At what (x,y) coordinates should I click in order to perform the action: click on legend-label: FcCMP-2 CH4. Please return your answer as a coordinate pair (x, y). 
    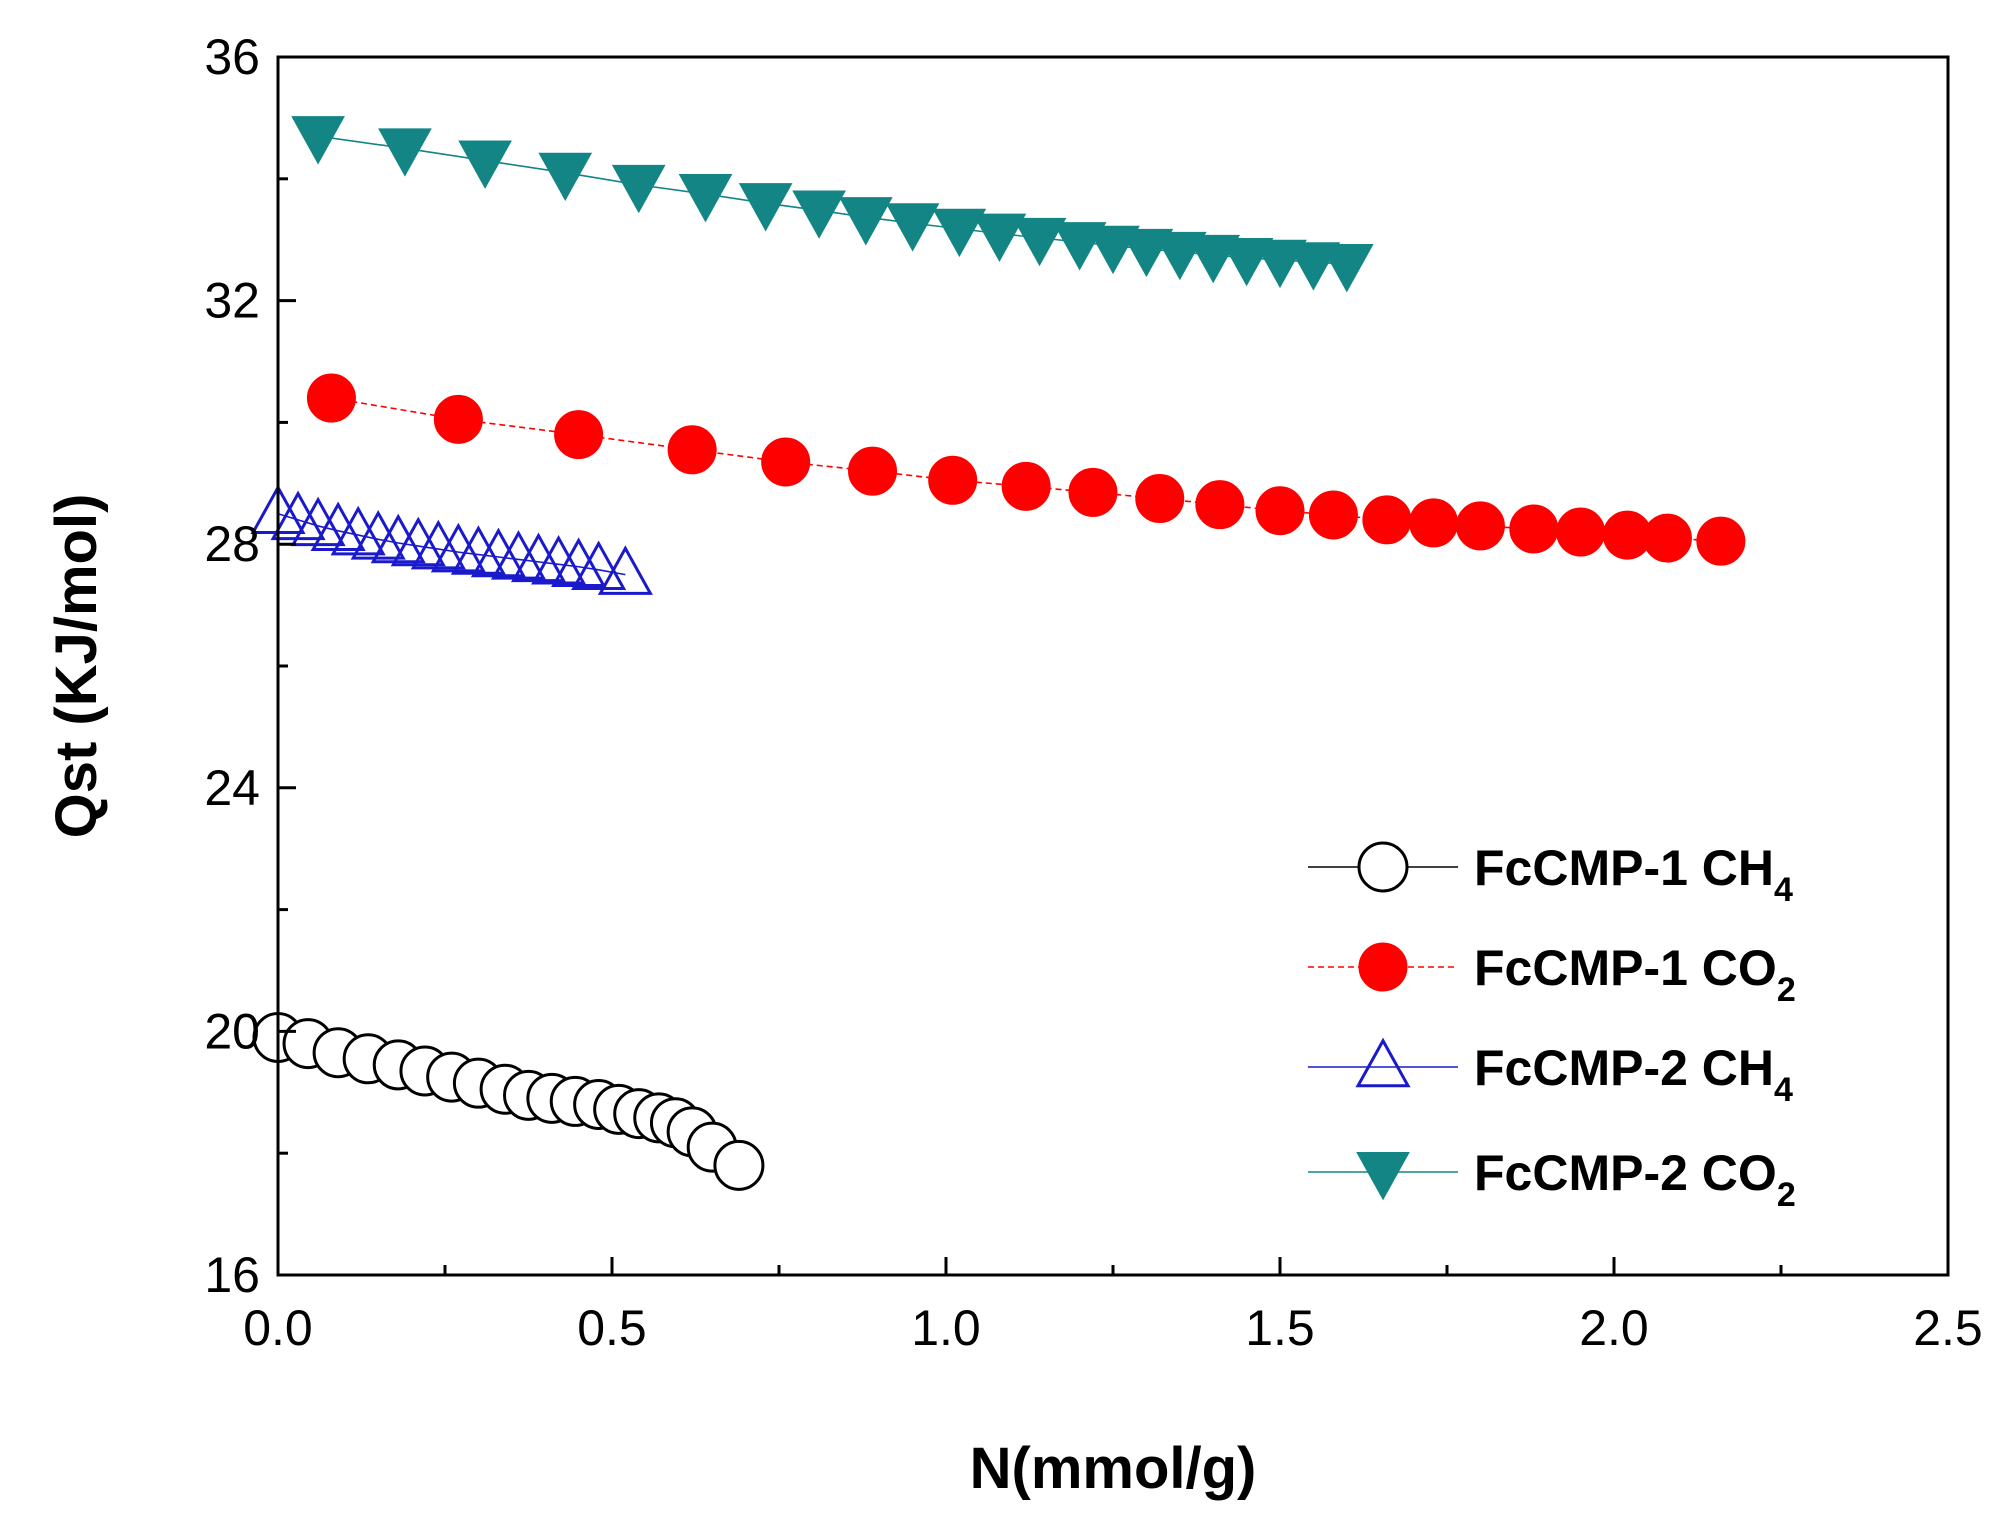
    Looking at the image, I should click on (1633, 1074).